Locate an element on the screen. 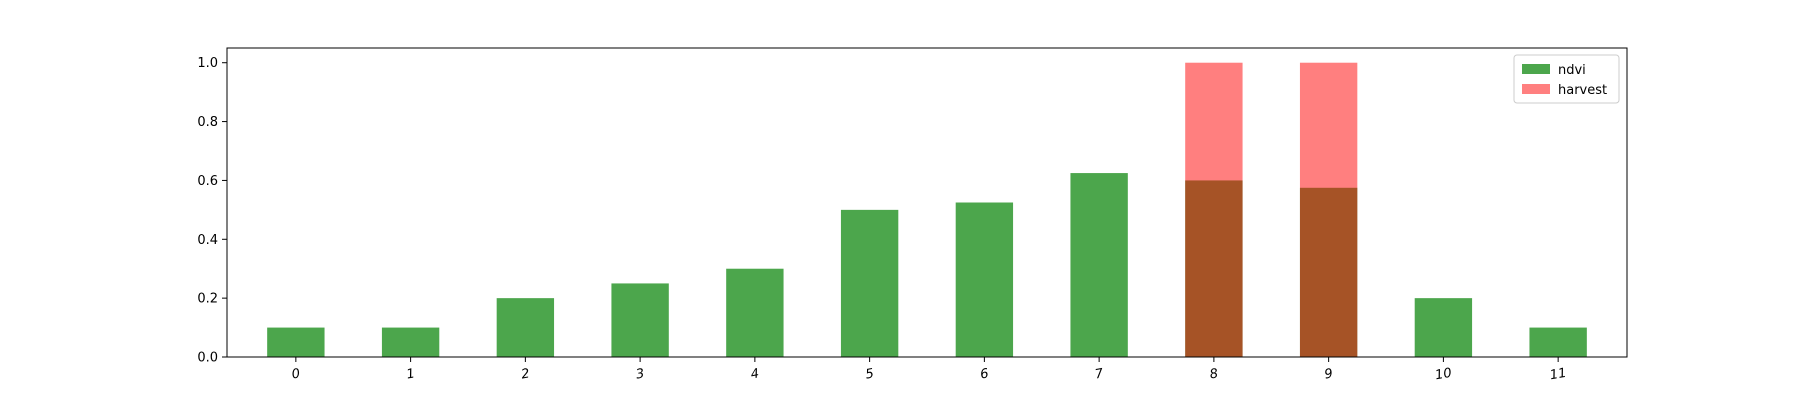  y-tick-label: 1.0 is located at coordinates (207, 63).